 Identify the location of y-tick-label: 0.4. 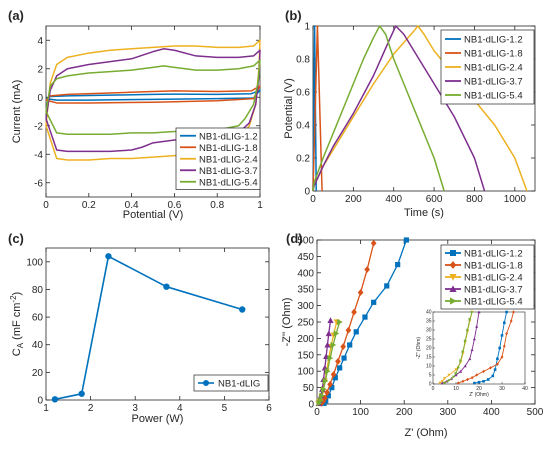
(303, 126).